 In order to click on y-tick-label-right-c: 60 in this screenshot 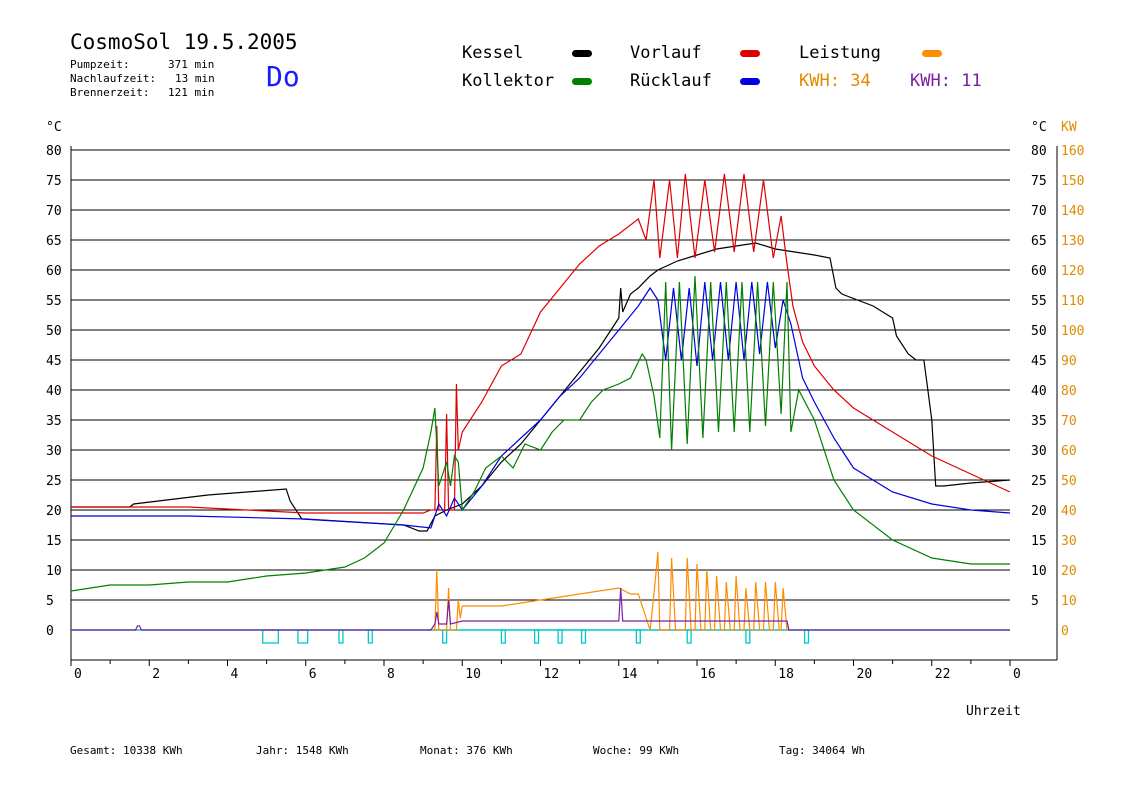, I will do `click(1039, 271)`.